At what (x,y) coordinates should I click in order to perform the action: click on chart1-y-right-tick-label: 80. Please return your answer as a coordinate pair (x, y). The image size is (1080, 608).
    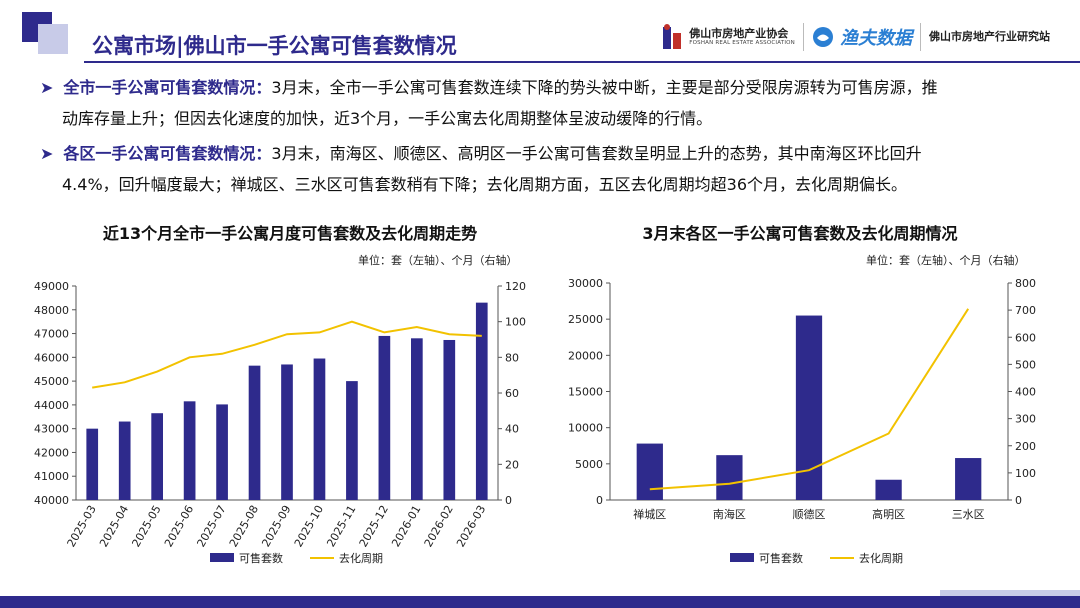
    Looking at the image, I should click on (512, 357).